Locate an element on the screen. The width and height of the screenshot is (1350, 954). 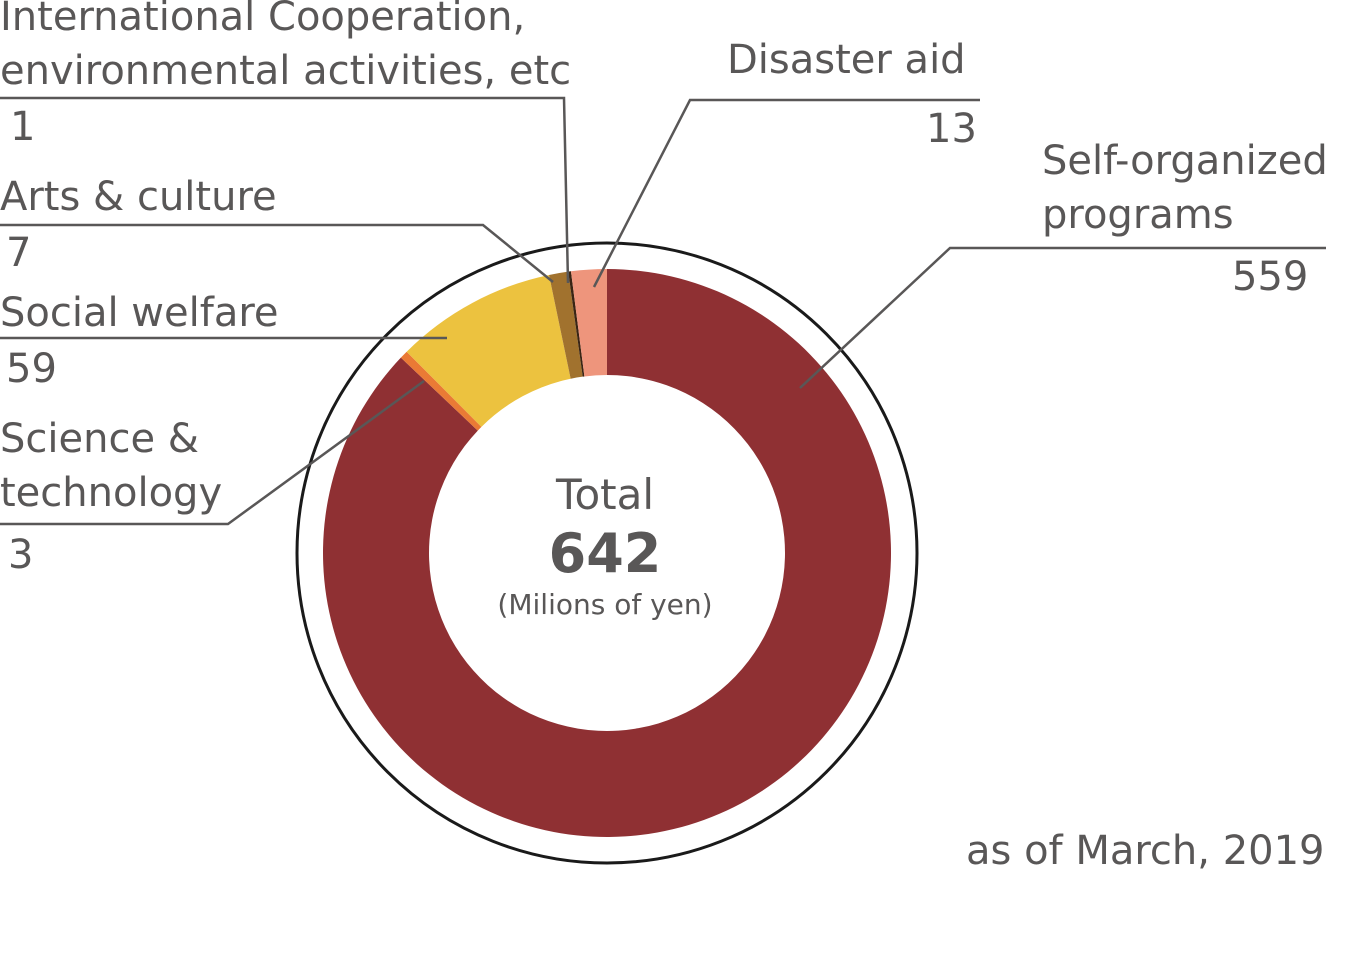
slice-disaster-aid is located at coordinates (588, 323).